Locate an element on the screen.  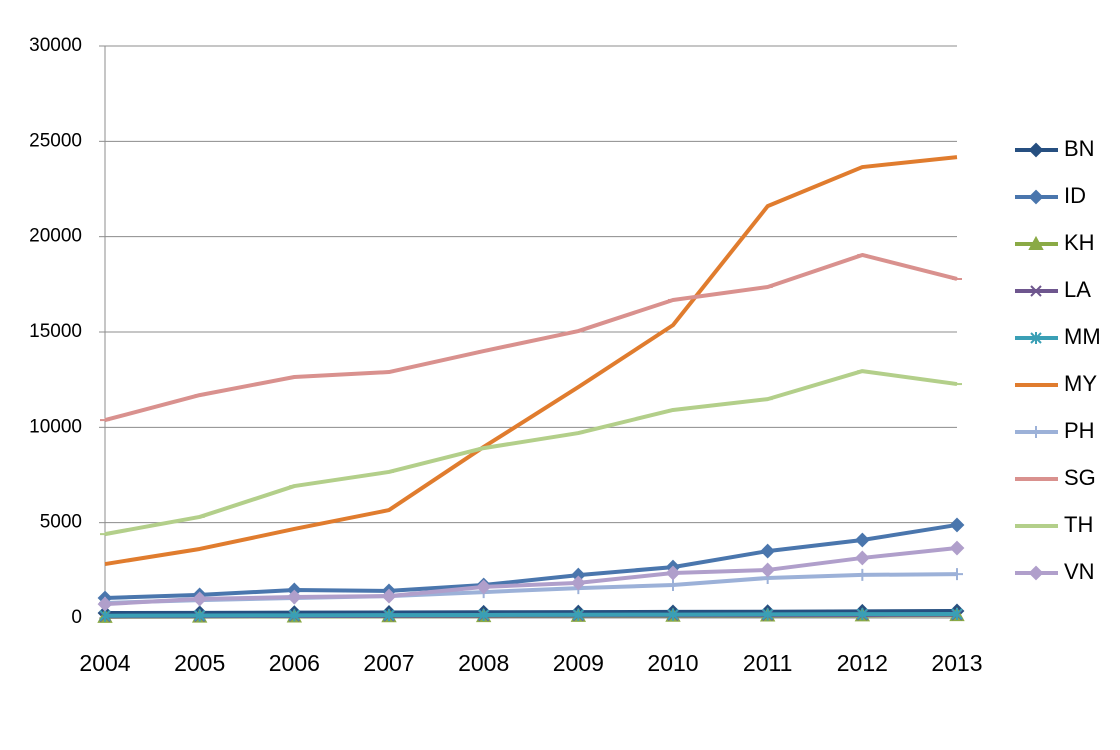
x-tick-label: 2007 is located at coordinates (388, 663).